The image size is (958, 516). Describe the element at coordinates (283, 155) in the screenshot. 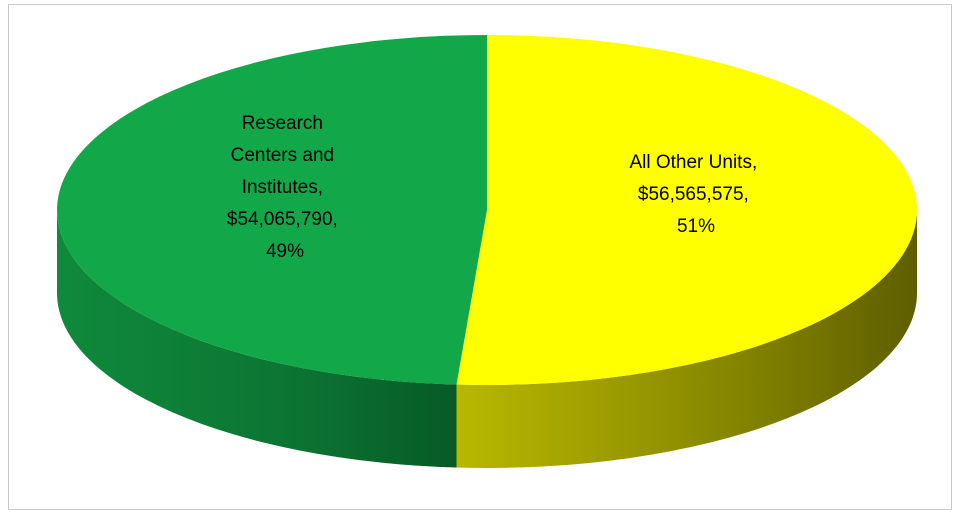

I see `slice-label-line: Centers and` at that location.